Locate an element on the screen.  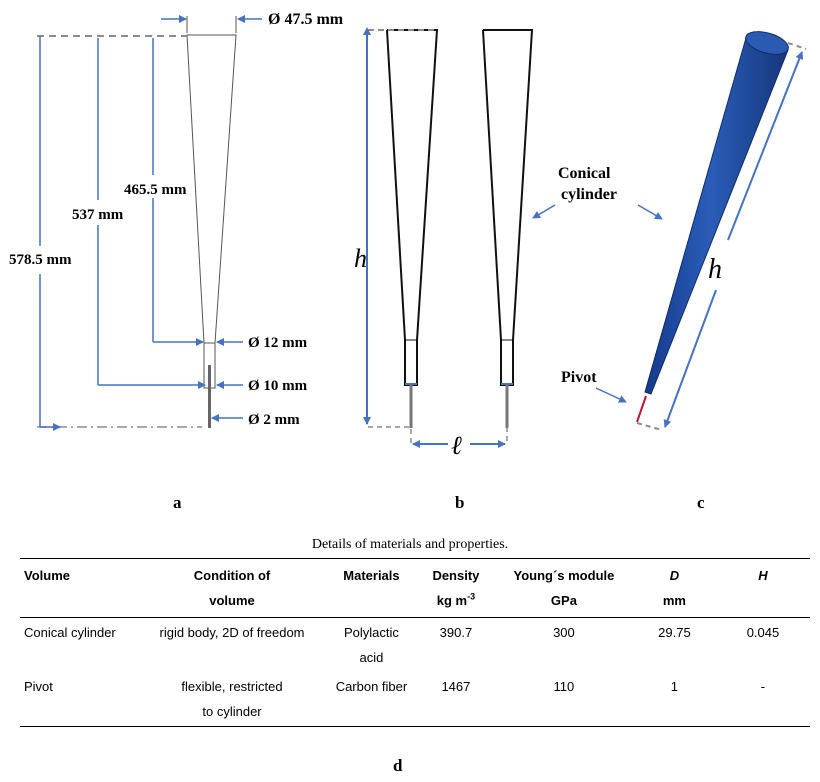
cell-young: 300 is located at coordinates (564, 632).